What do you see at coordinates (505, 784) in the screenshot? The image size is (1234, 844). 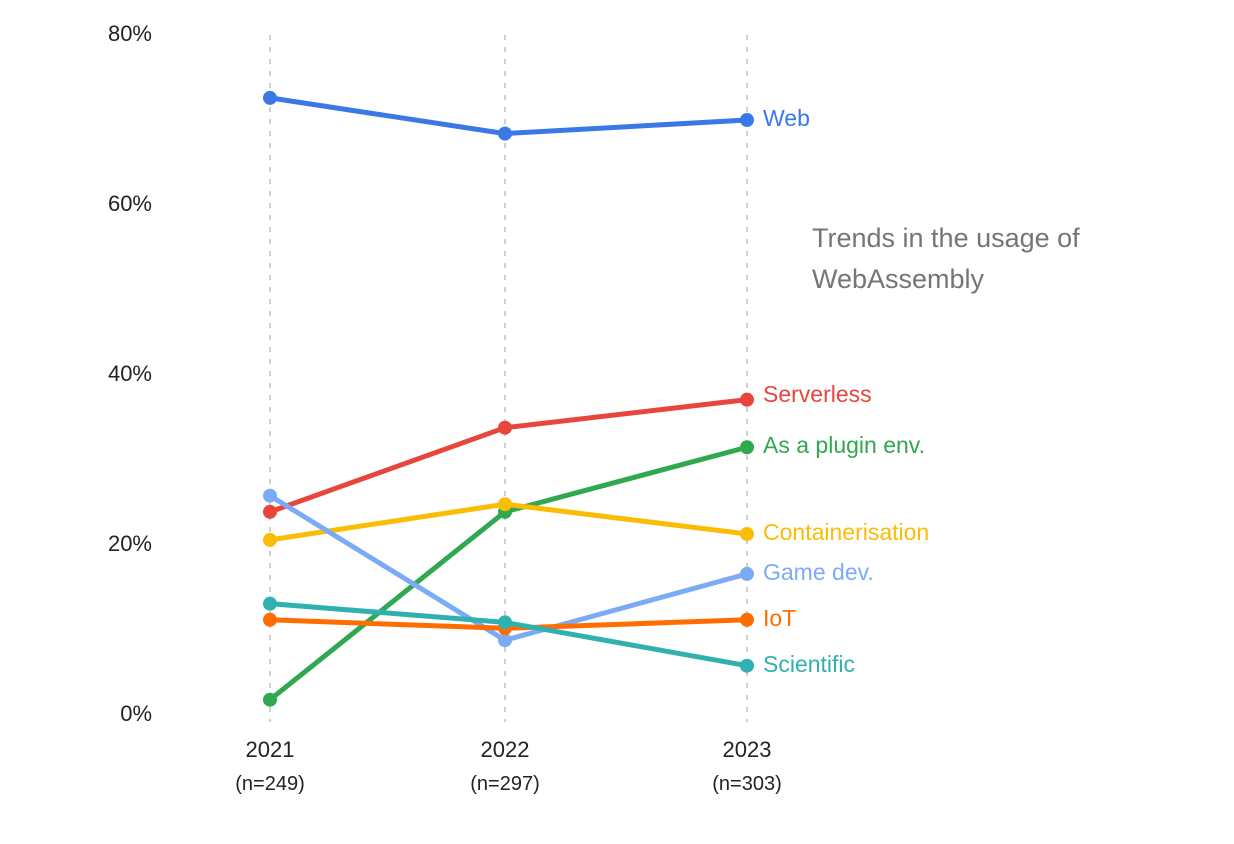 I see `x-axis-sample-size-2022: (n=297)` at bounding box center [505, 784].